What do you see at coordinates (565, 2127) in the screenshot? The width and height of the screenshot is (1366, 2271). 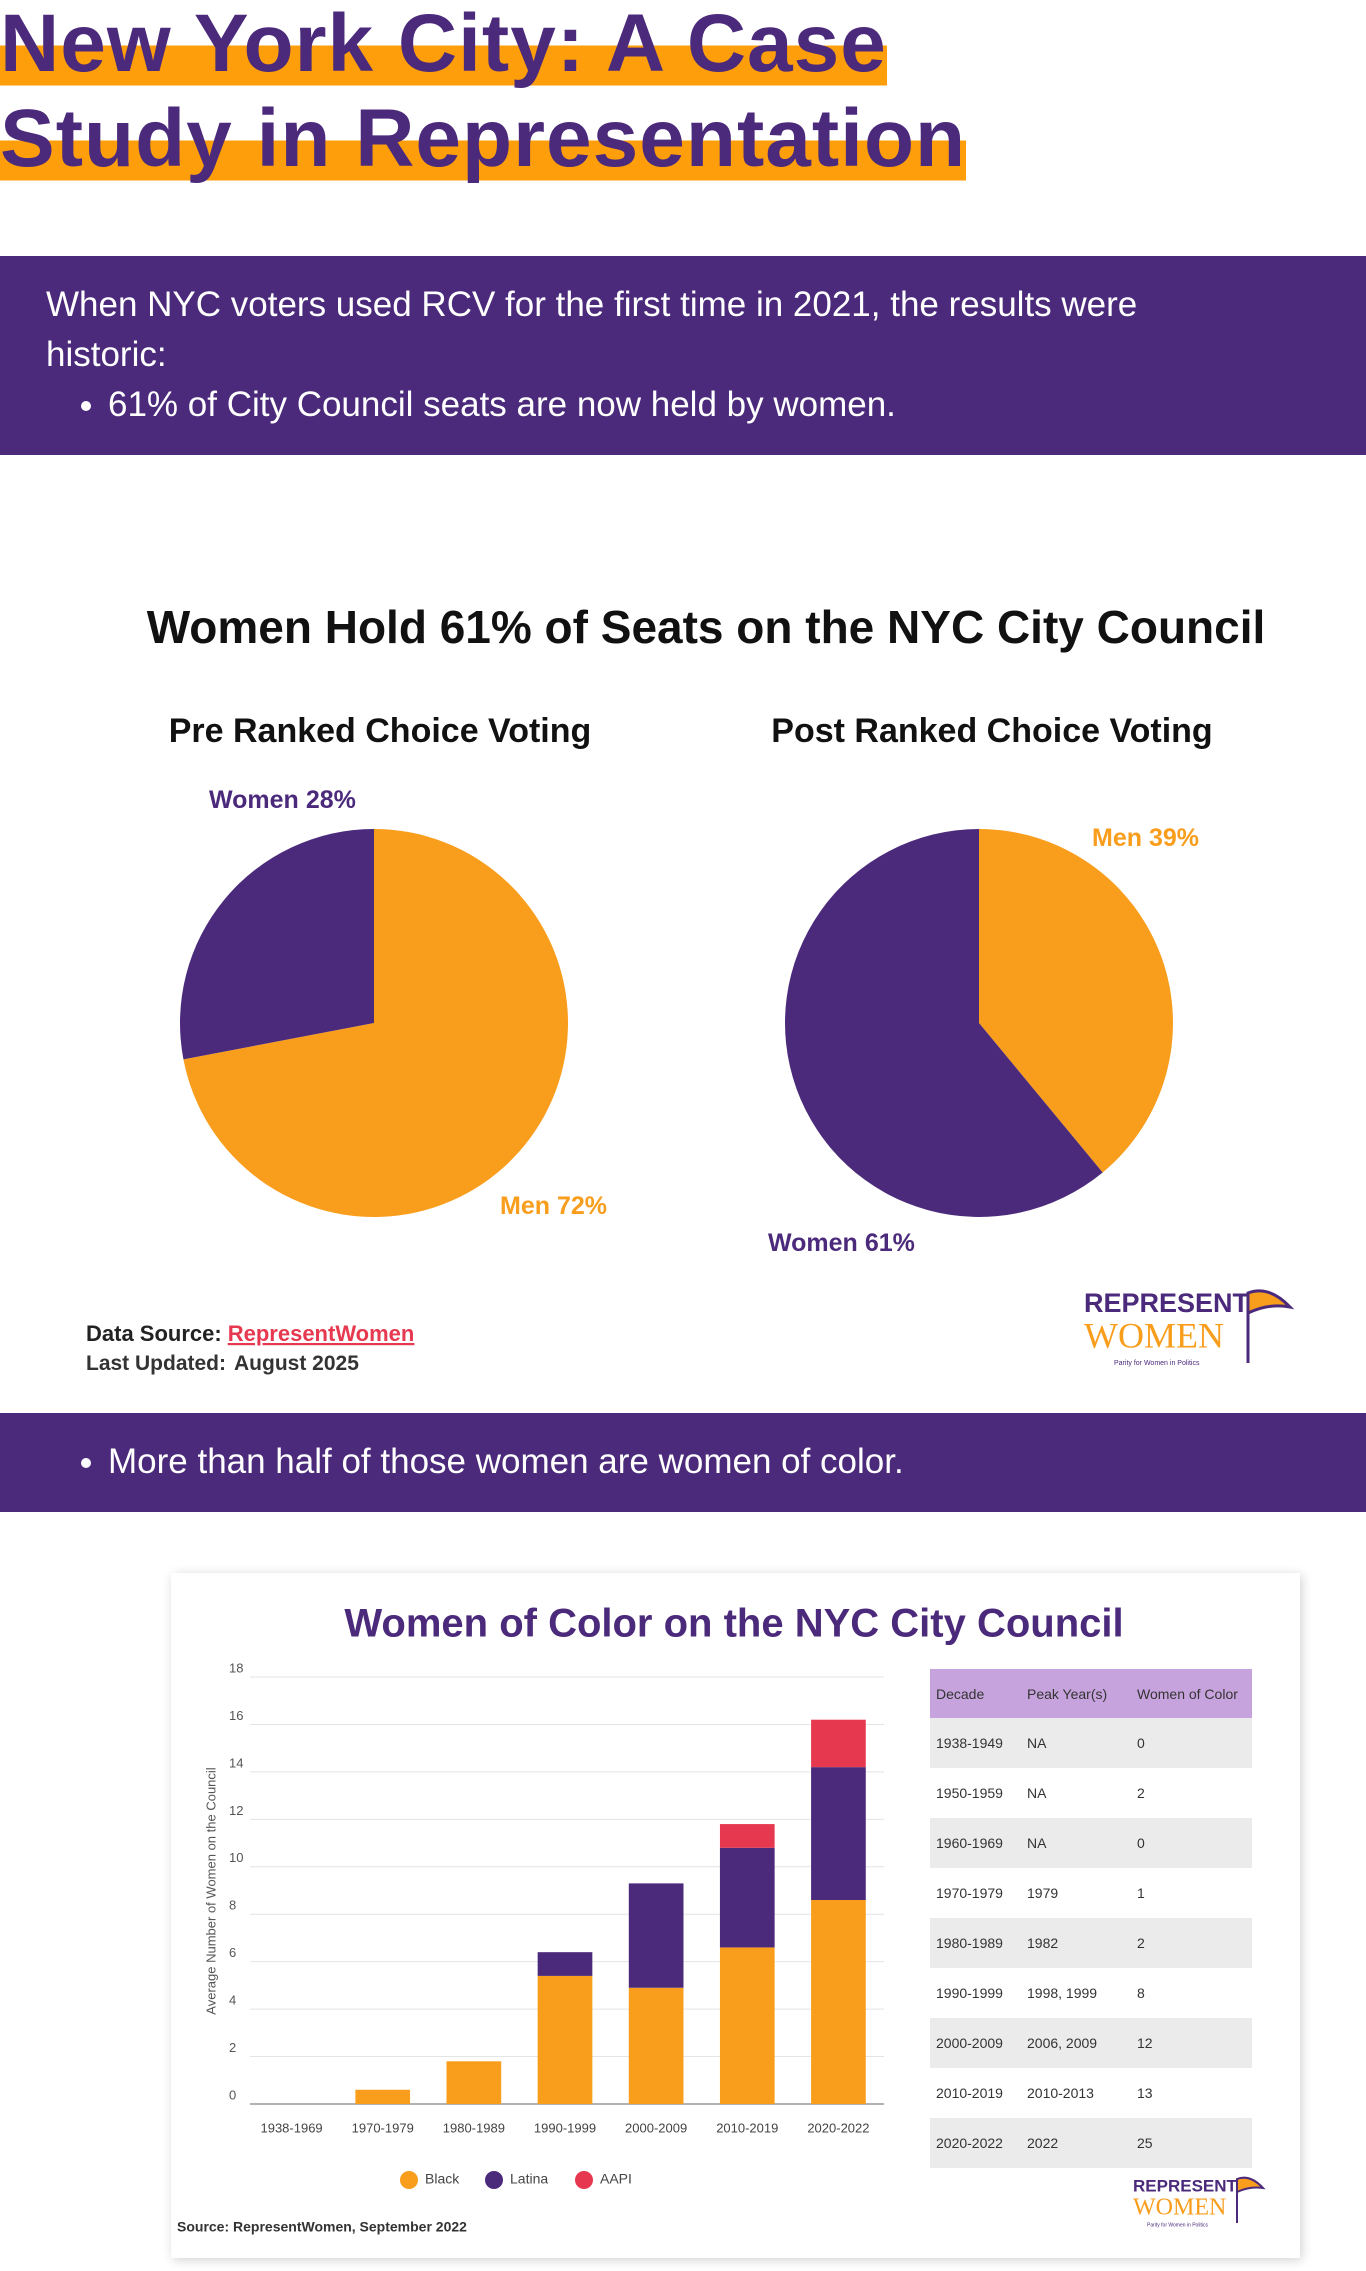 I see `x-tick-label: 1990-1999` at bounding box center [565, 2127].